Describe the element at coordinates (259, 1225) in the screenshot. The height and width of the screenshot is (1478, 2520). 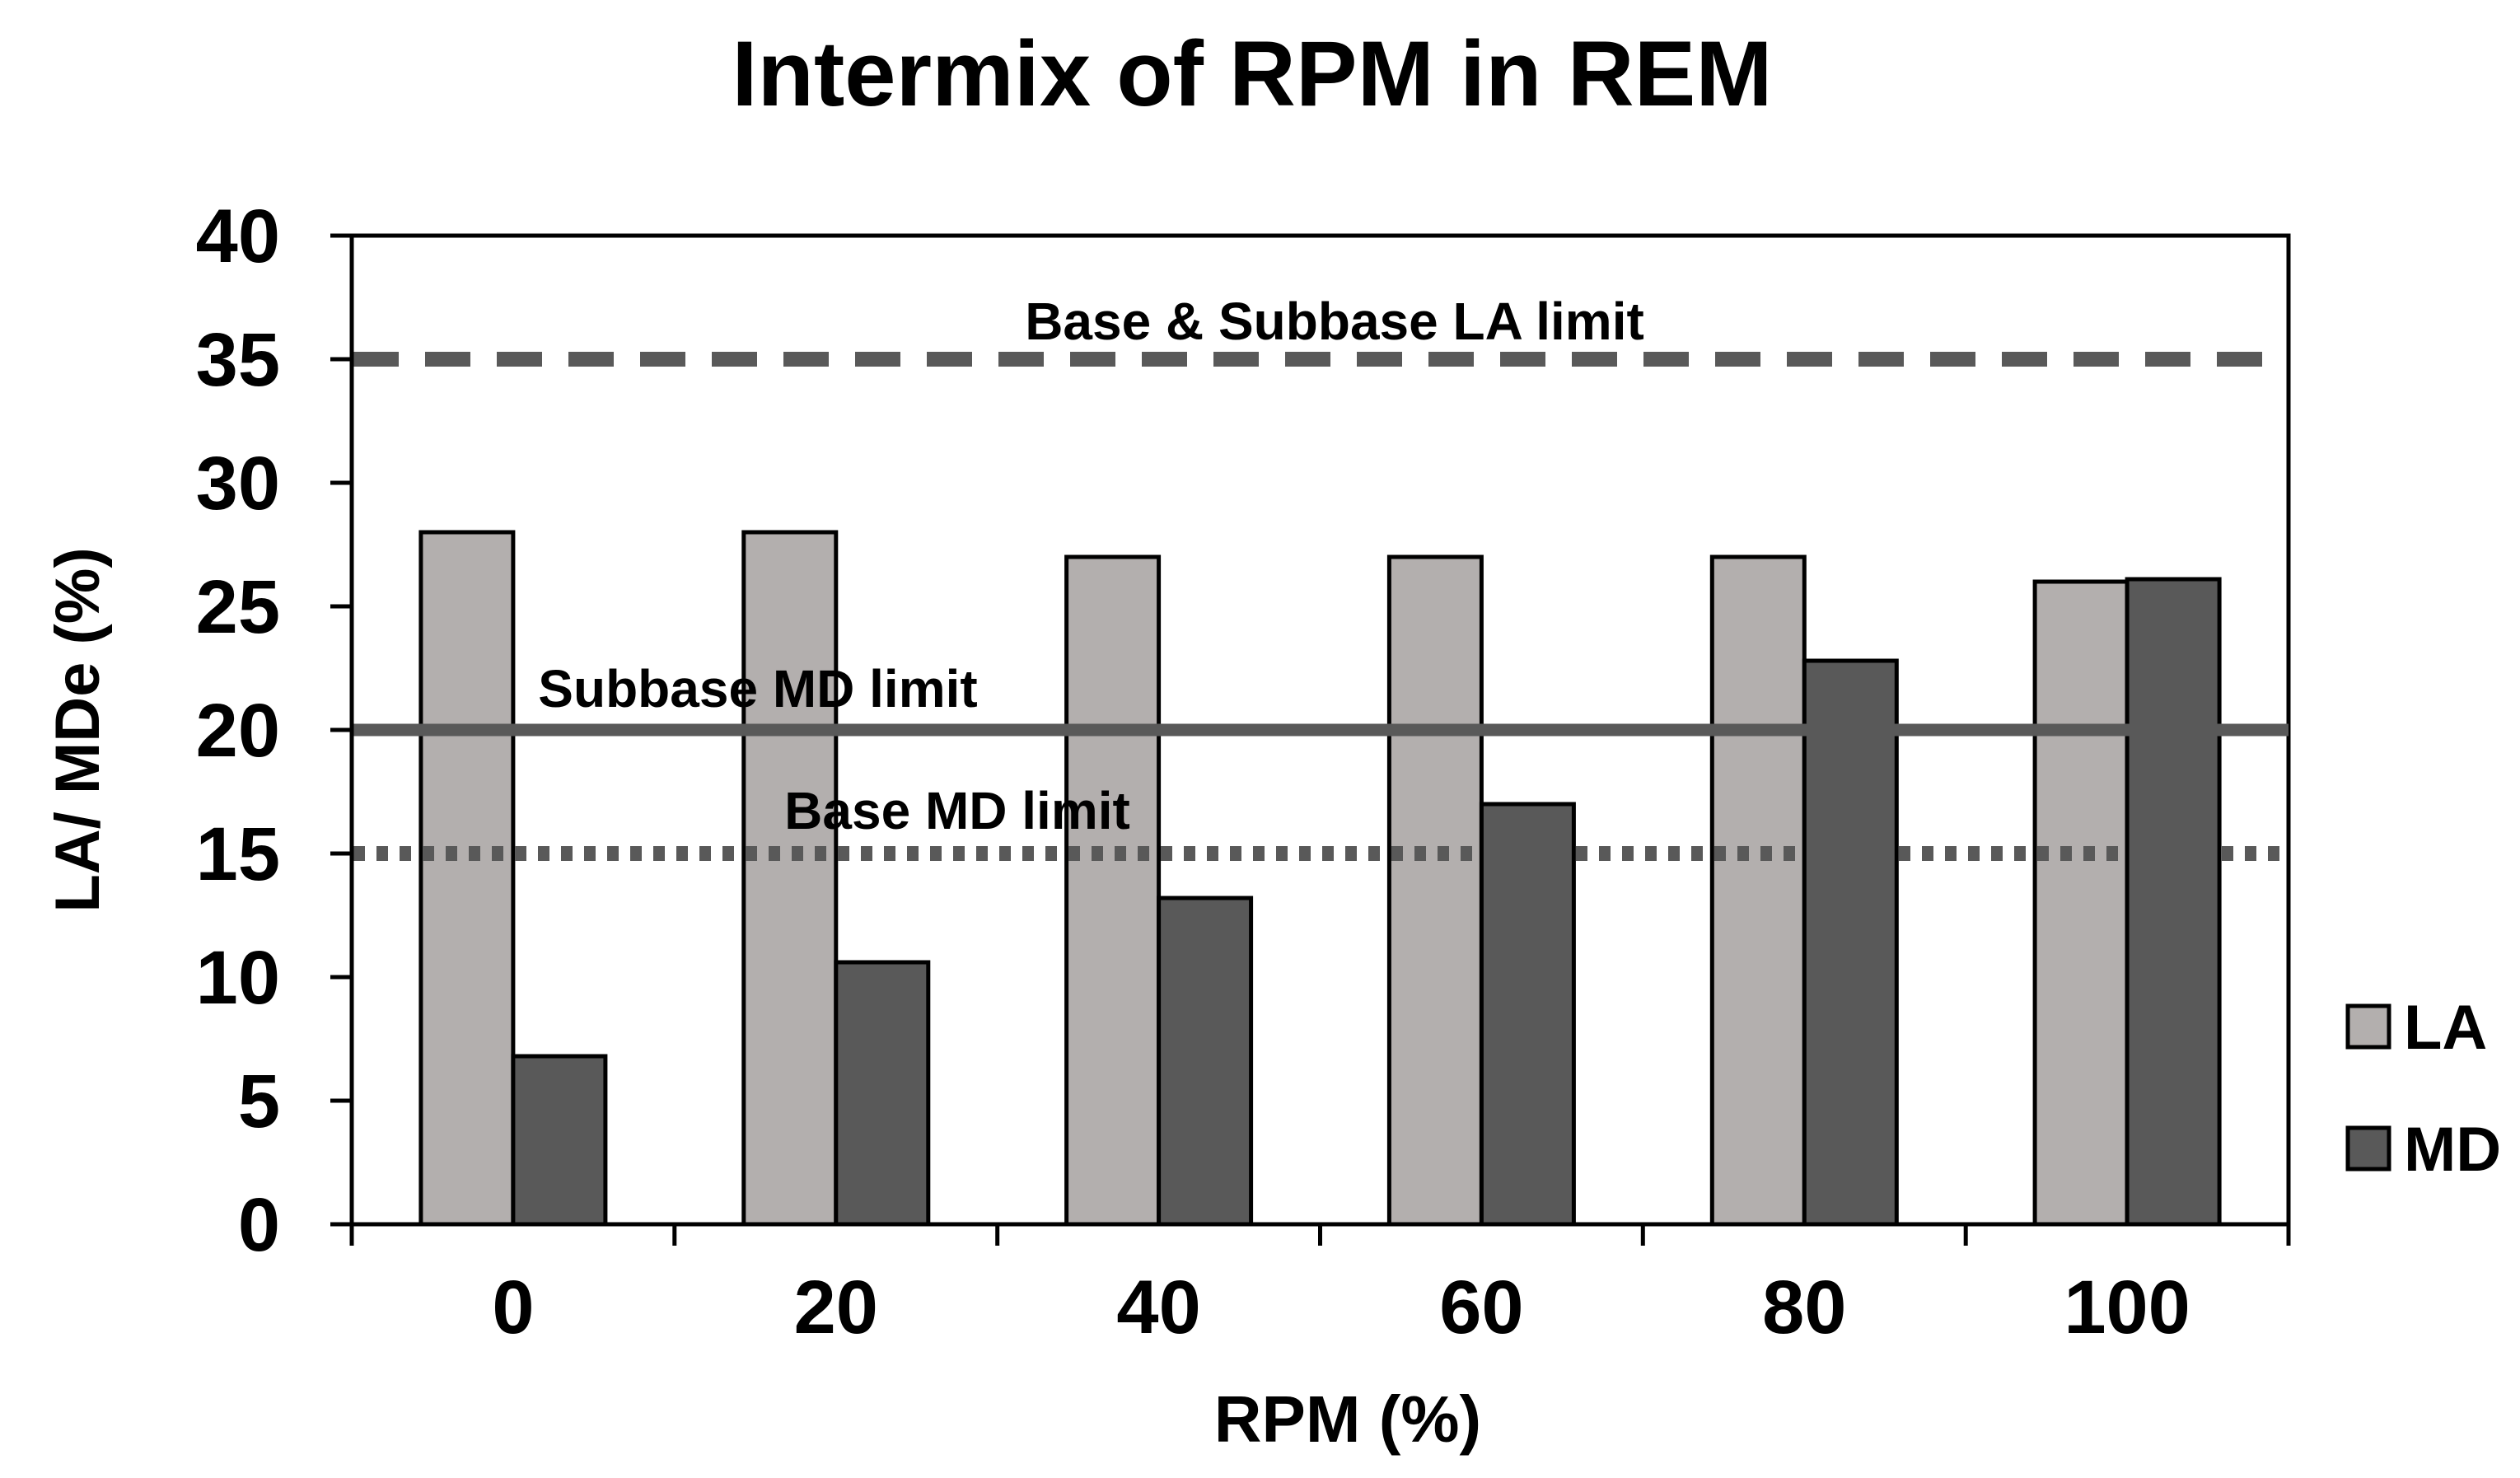
I see `y-tick-label-0: 0` at that location.